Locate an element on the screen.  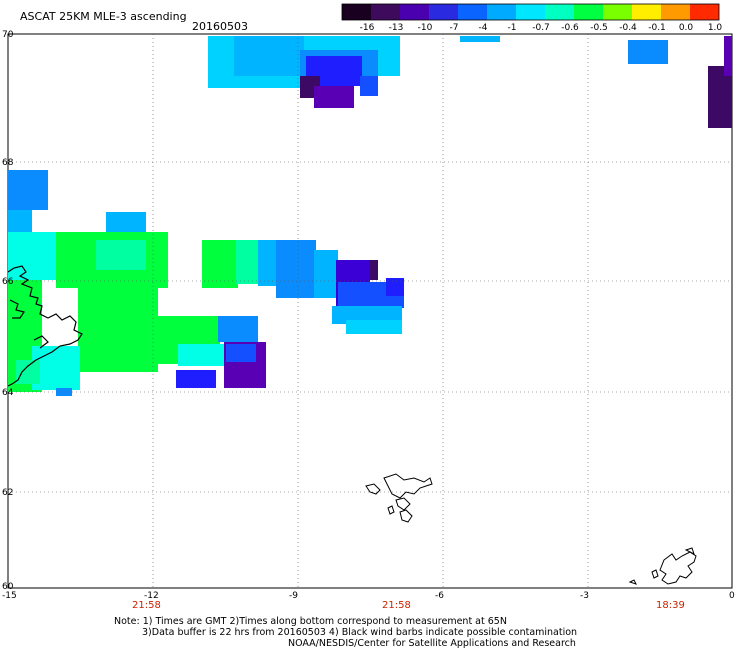
colorbar-label: -10 is located at coordinates (425, 28).